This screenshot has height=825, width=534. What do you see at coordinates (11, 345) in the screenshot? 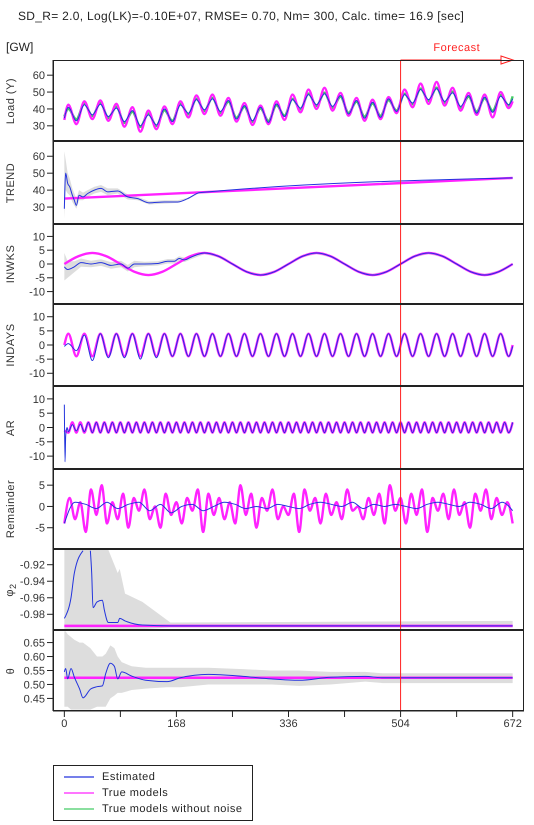
I see `y-axis-title: INDAYS` at bounding box center [11, 345].